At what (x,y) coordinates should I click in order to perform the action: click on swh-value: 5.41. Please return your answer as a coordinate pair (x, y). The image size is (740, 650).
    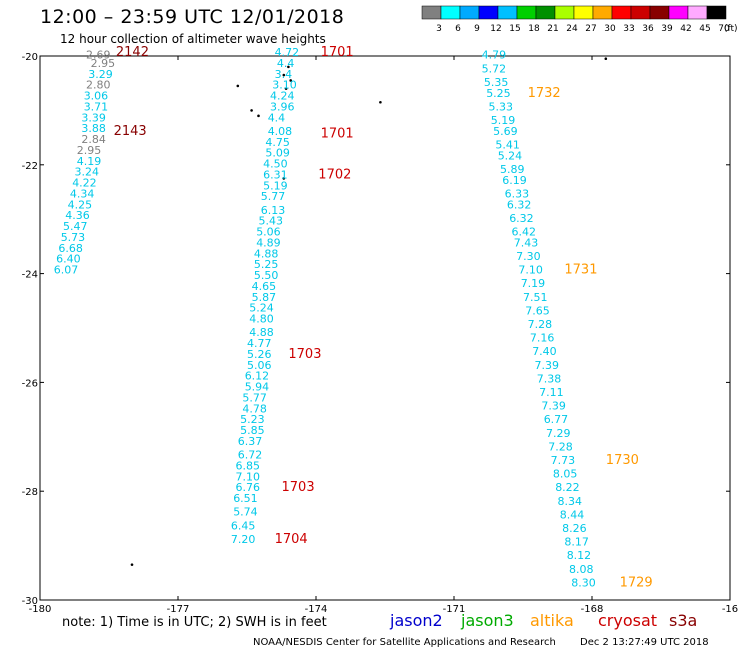
    Looking at the image, I should click on (507, 144).